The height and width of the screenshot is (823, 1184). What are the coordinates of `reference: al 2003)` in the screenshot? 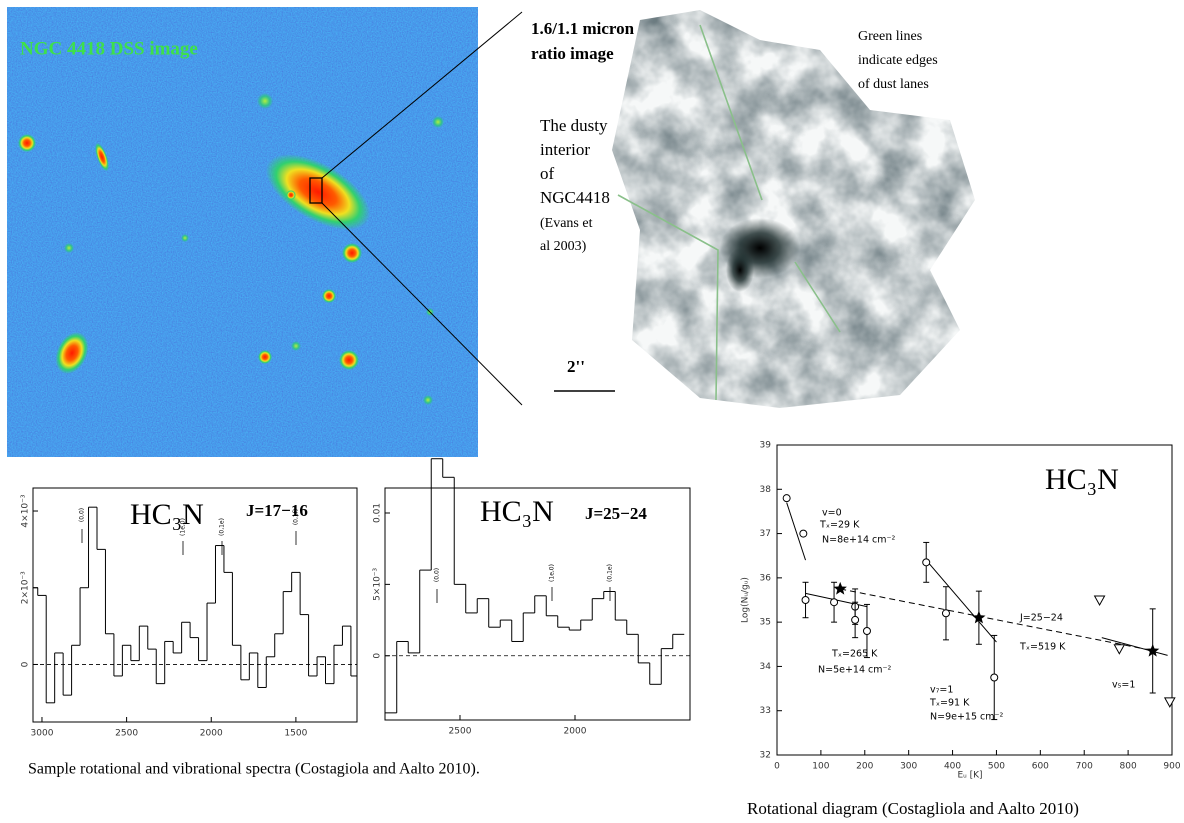 It's located at (563, 246).